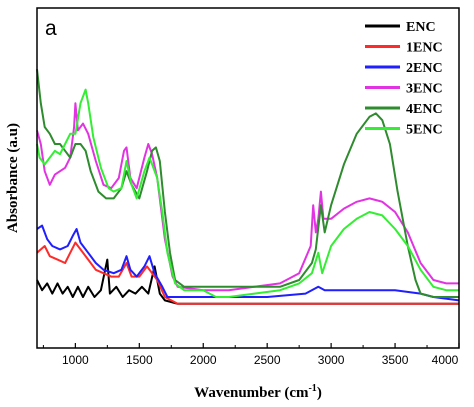 This screenshot has height=407, width=474. What do you see at coordinates (139, 360) in the screenshot?
I see `x-tick-label: 1500` at bounding box center [139, 360].